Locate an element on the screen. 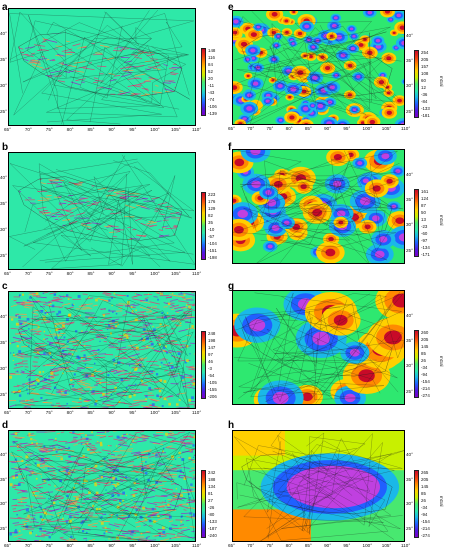 The width and height of the screenshot is (449, 550). colorbar-tick: 108 is located at coordinates (425, 73).